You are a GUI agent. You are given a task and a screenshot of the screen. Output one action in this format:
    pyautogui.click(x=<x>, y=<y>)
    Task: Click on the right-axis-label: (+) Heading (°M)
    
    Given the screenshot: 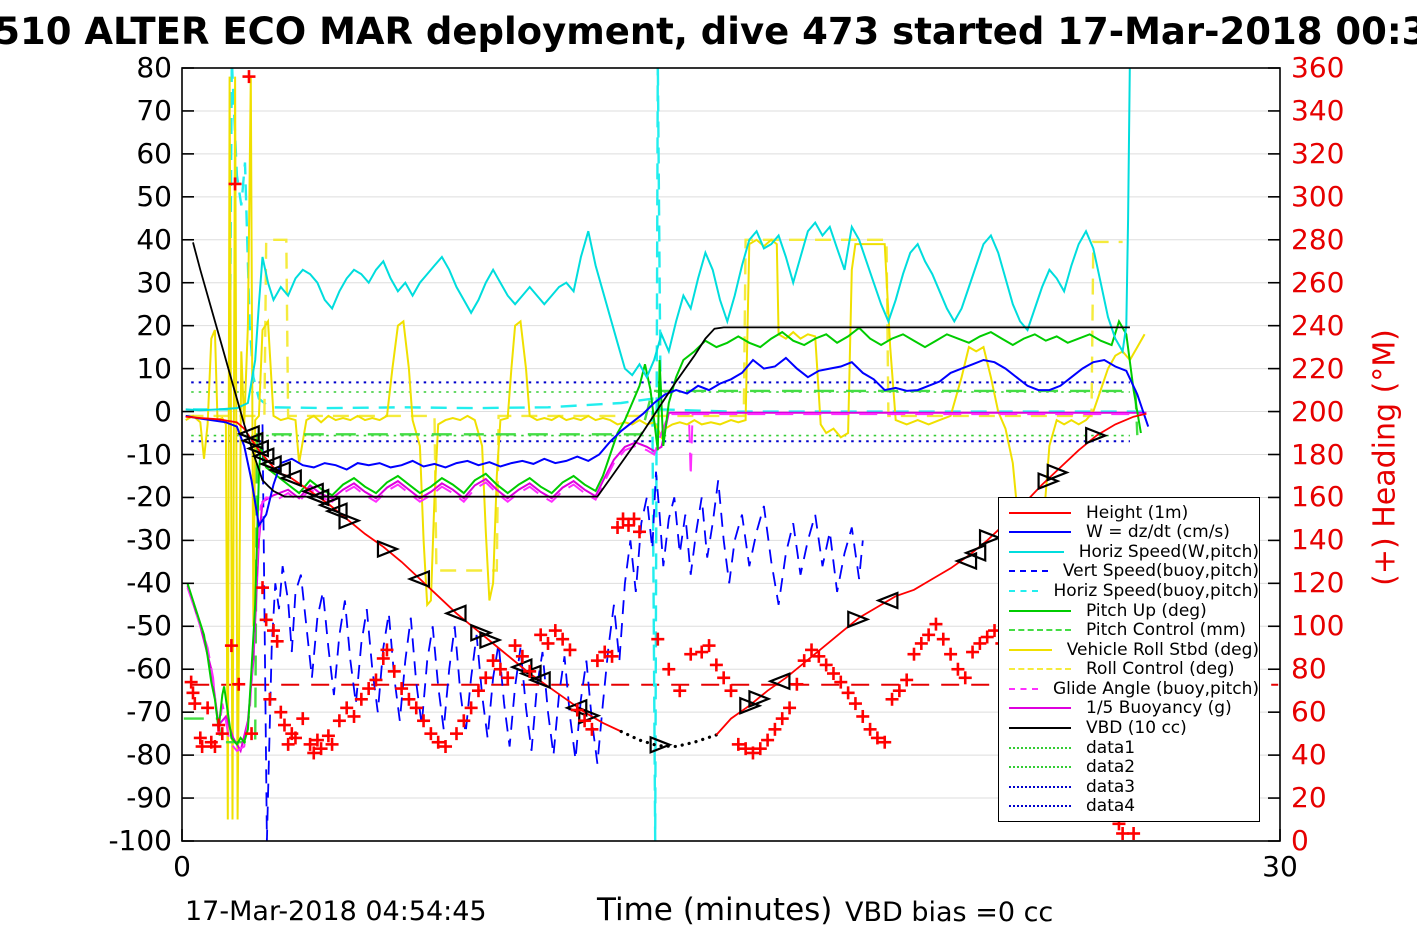 What is the action you would take?
    pyautogui.click(x=1385, y=457)
    